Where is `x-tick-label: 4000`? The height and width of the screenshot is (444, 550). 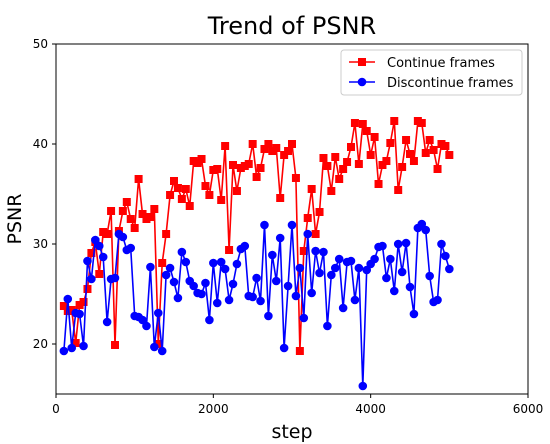 x-tick-label: 4000 is located at coordinates (370, 409).